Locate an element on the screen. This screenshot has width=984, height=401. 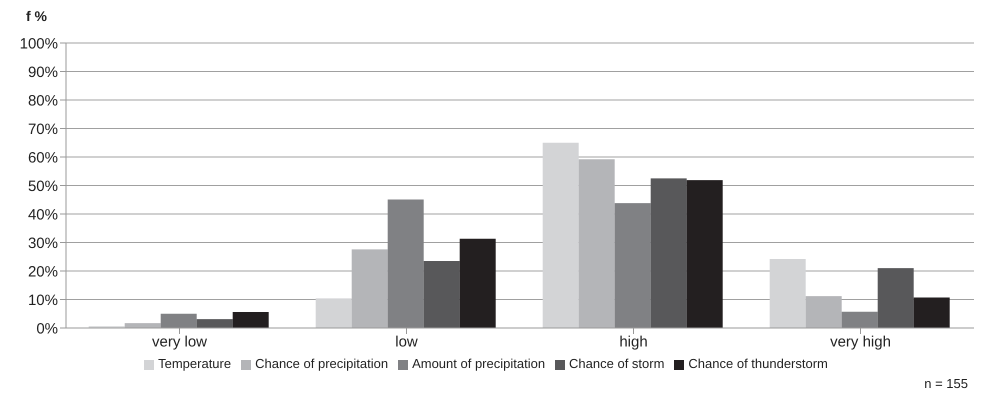
y-tick-label: 70% is located at coordinates (43, 129).